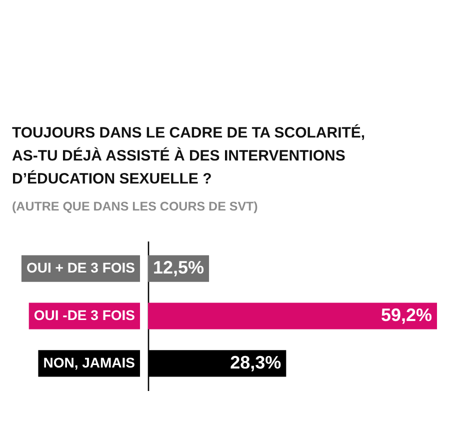 The height and width of the screenshot is (428, 449). What do you see at coordinates (135, 207) in the screenshot?
I see `chart-subtitle: (AUTRE QUE DANS LES COURS DE SVT)` at bounding box center [135, 207].